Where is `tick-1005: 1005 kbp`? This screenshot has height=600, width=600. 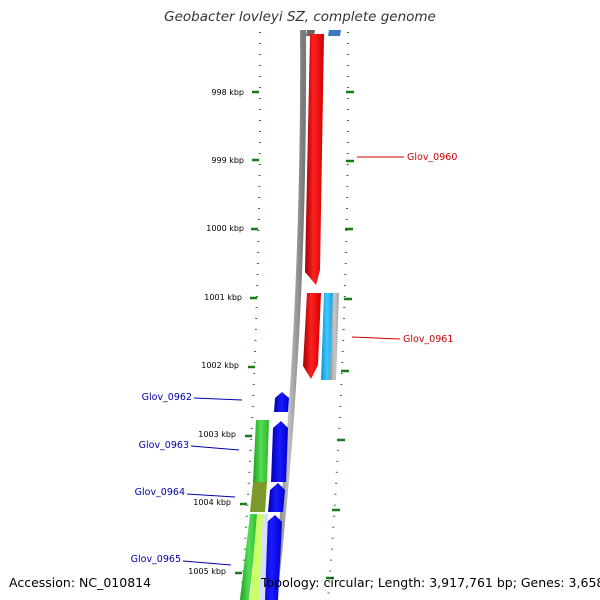 tick-1005: 1005 kbp is located at coordinates (261, 573).